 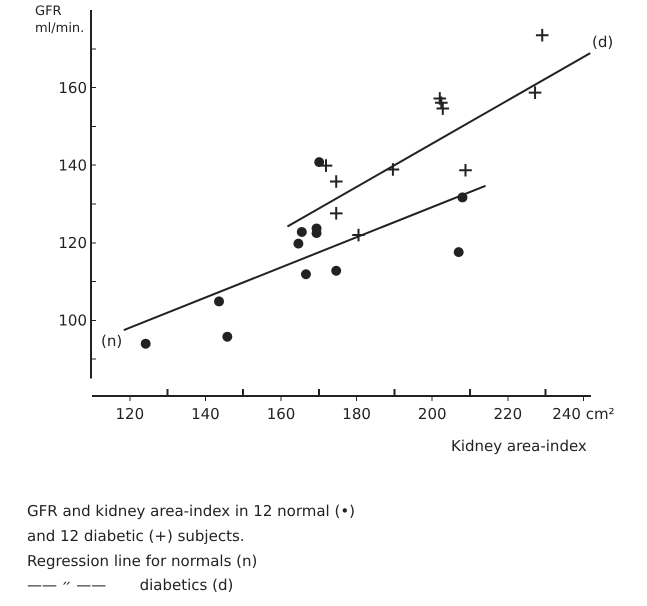 I want to click on y-axis-title: GFR ml/min., so click(x=59, y=20).